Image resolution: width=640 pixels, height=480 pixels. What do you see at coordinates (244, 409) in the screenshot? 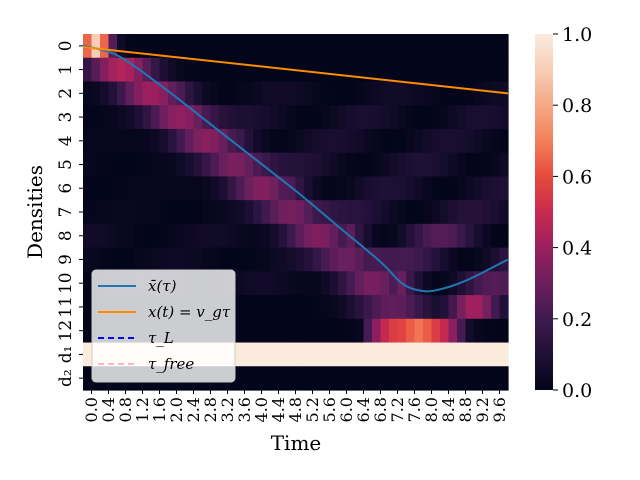
I see `x-tick-label: 3.6` at bounding box center [244, 409].